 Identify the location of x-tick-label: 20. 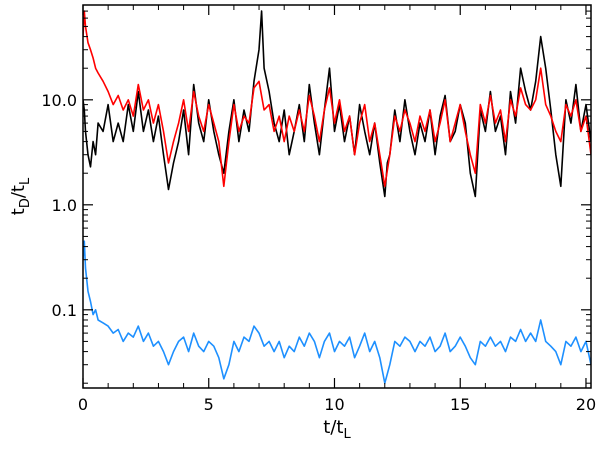
(586, 404).